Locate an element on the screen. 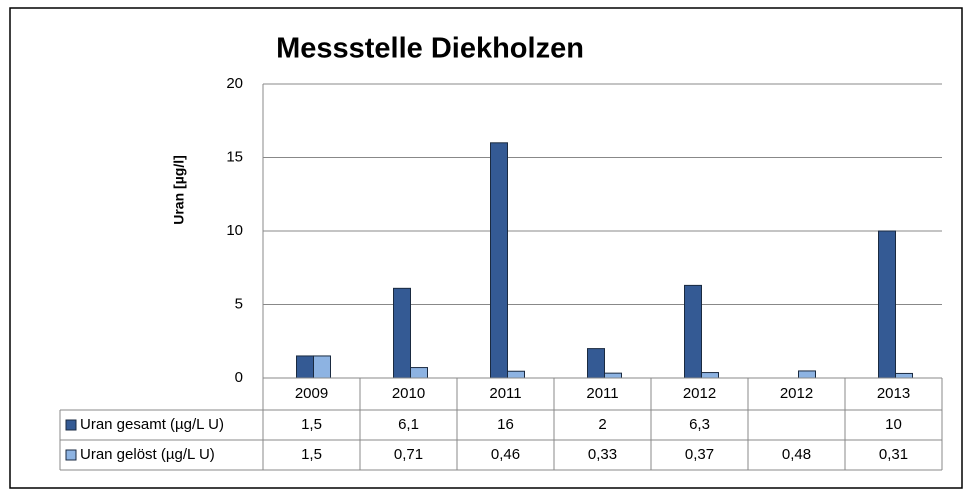 The image size is (974, 497). y-tick-label: 5 is located at coordinates (239, 303).